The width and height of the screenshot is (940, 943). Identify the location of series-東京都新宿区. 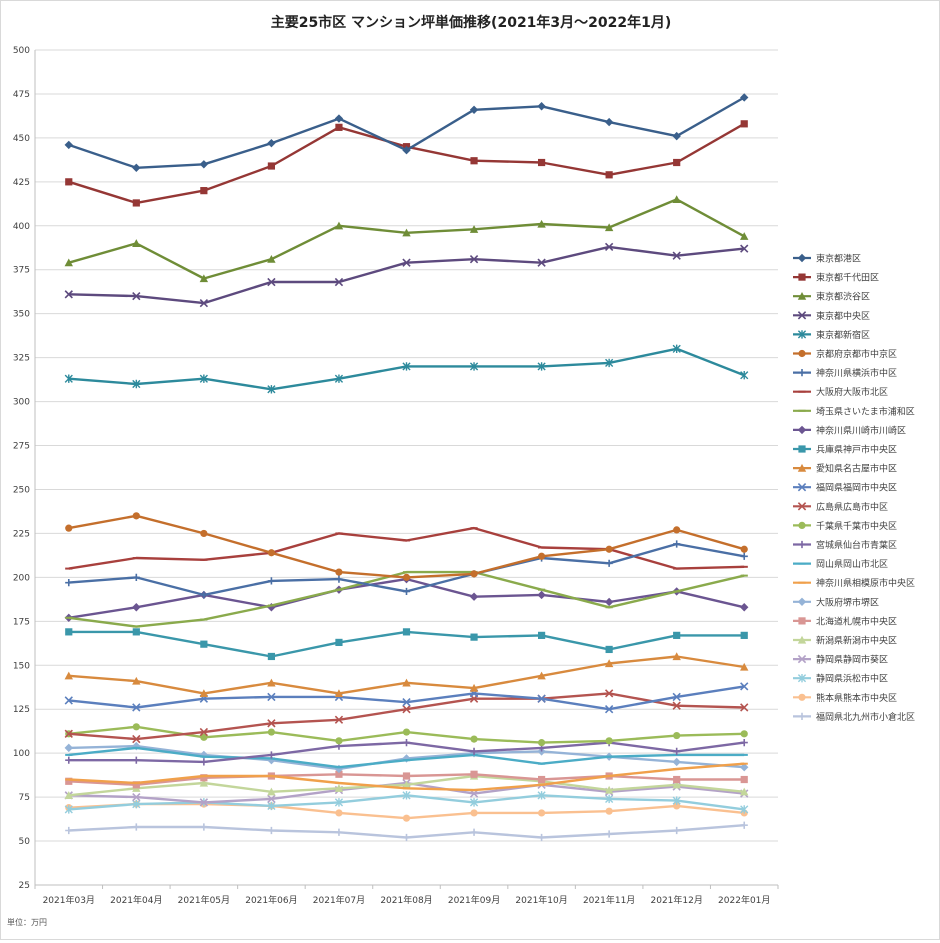
(406, 369).